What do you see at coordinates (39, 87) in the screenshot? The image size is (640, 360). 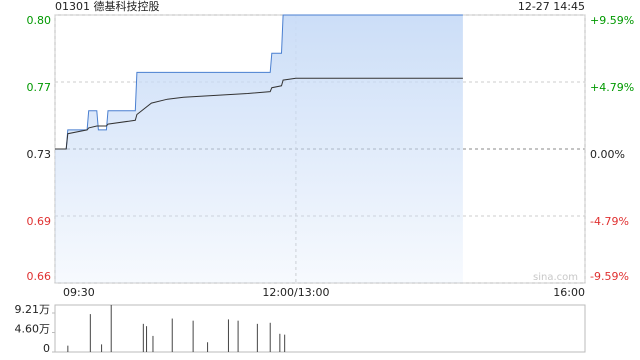 I see `y-tick-label: 0.77` at bounding box center [39, 87].